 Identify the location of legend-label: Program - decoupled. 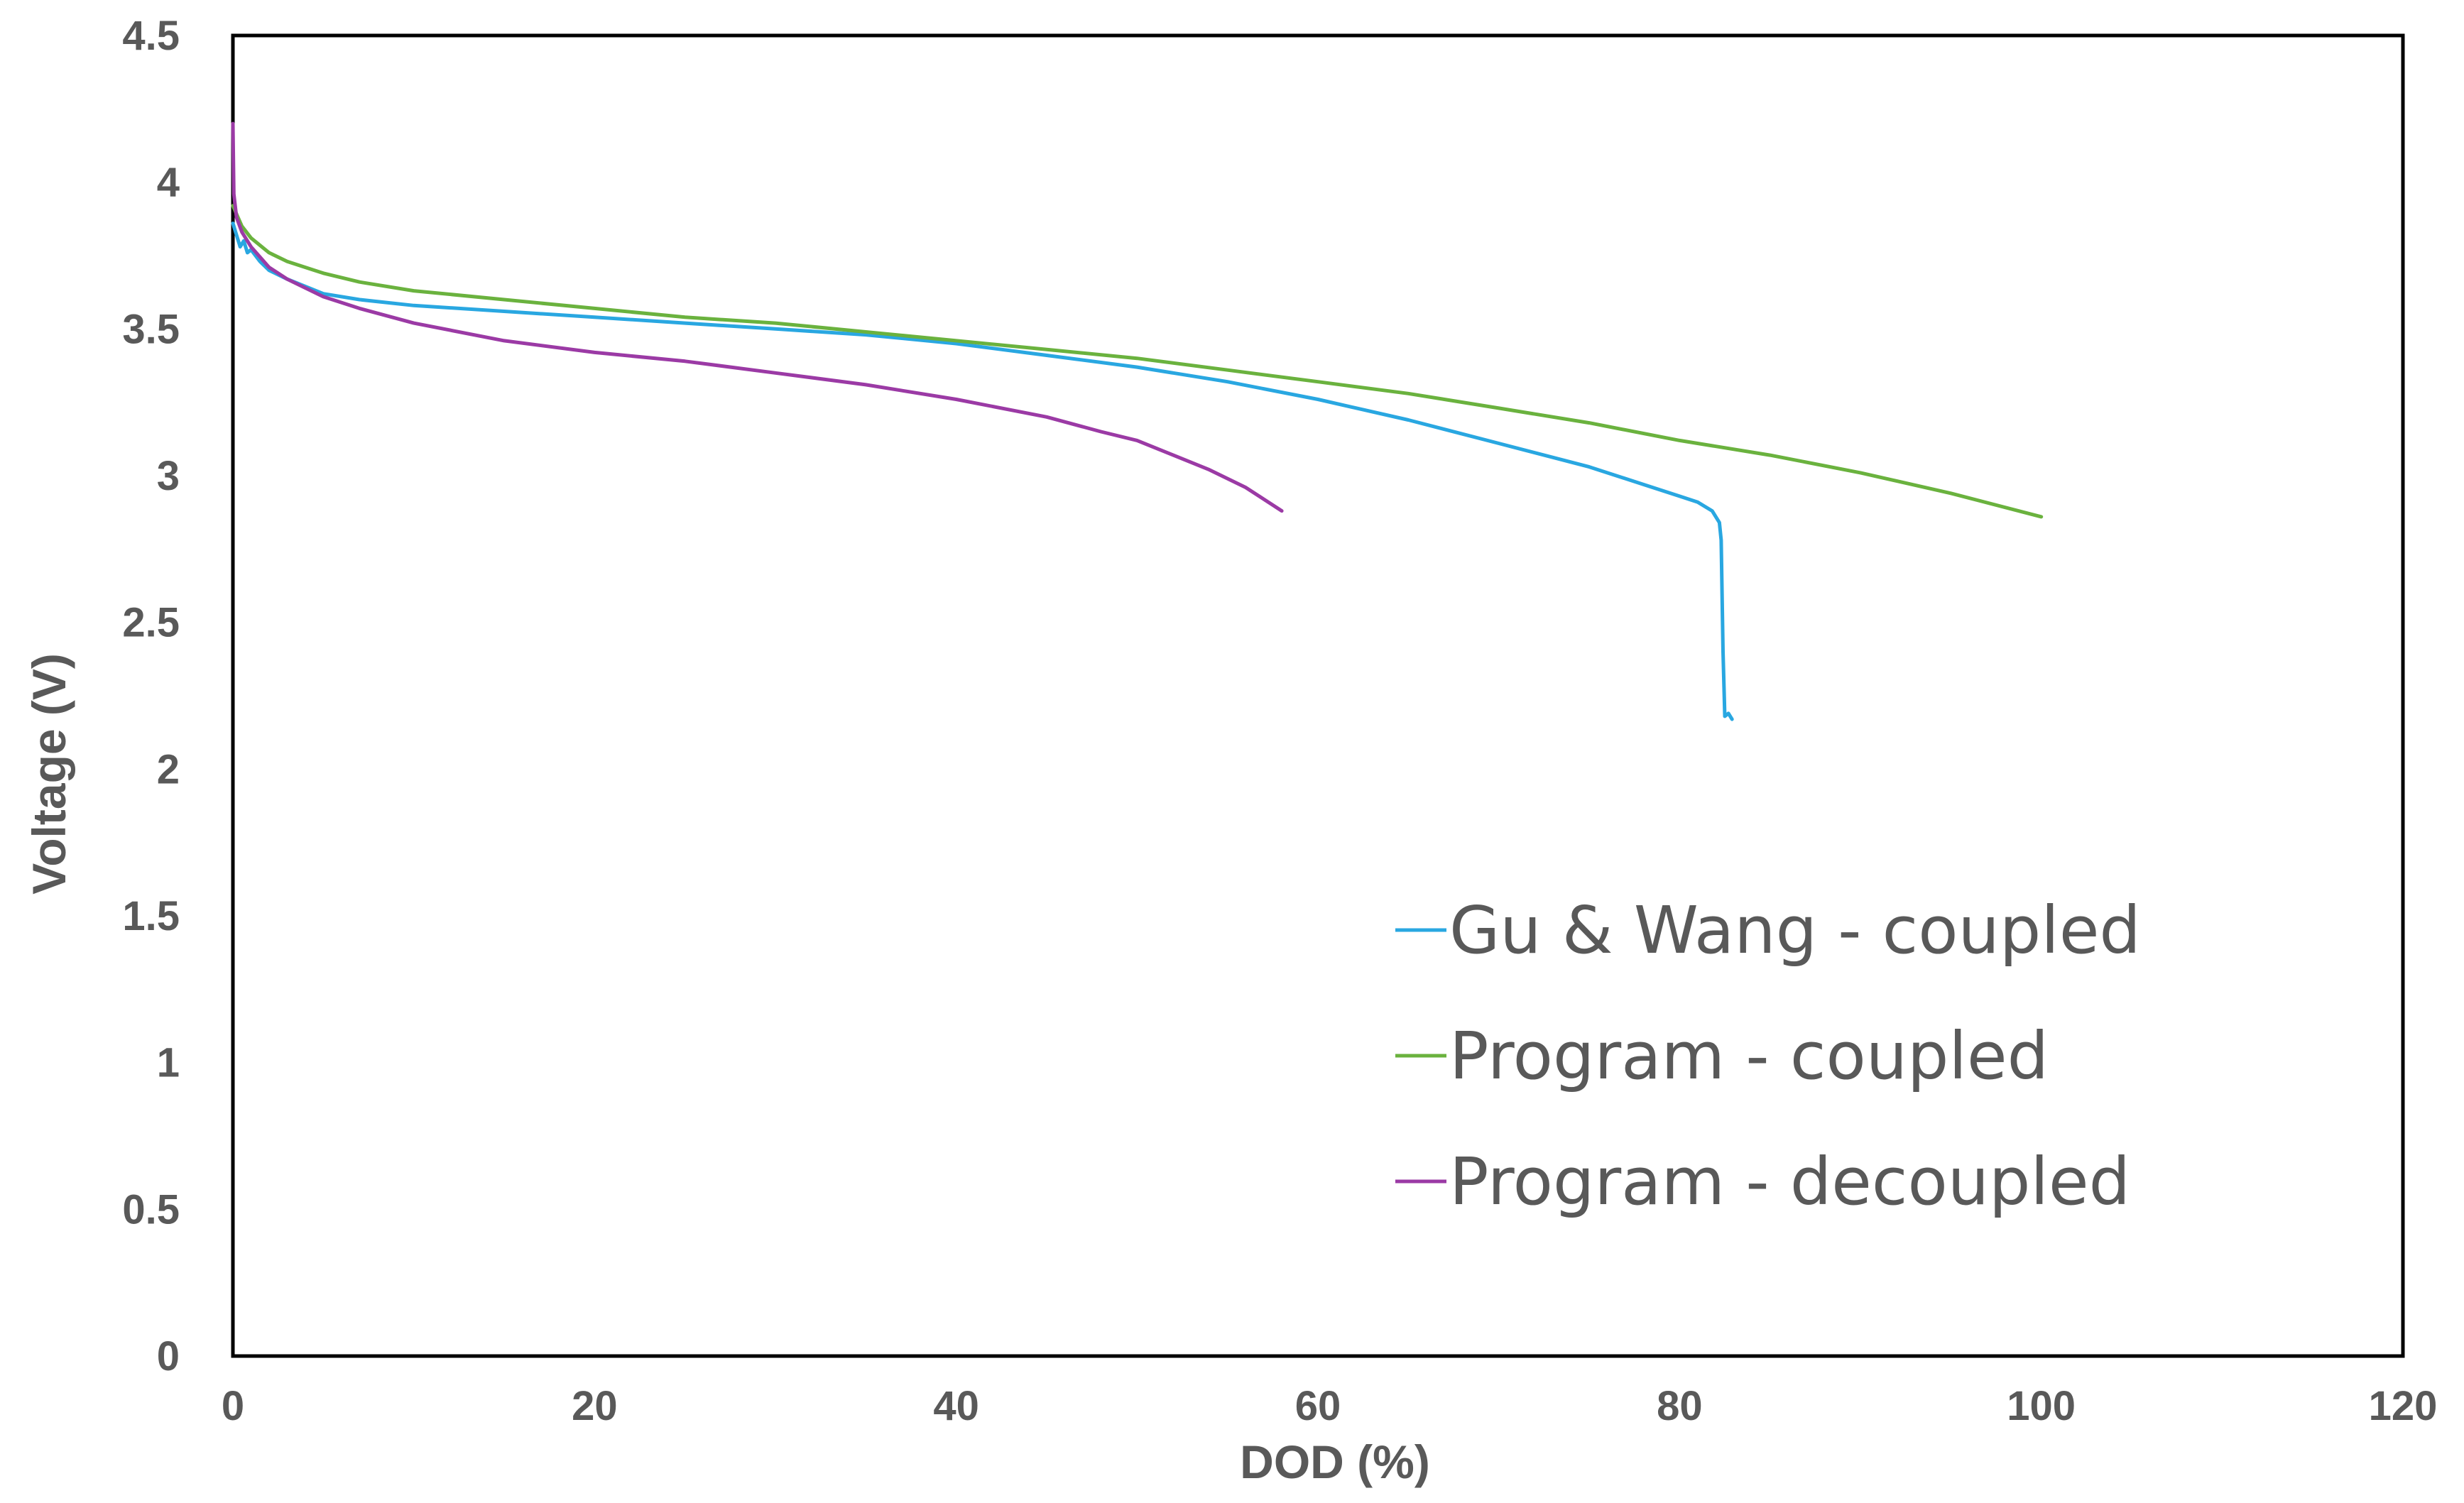
(1789, 1182).